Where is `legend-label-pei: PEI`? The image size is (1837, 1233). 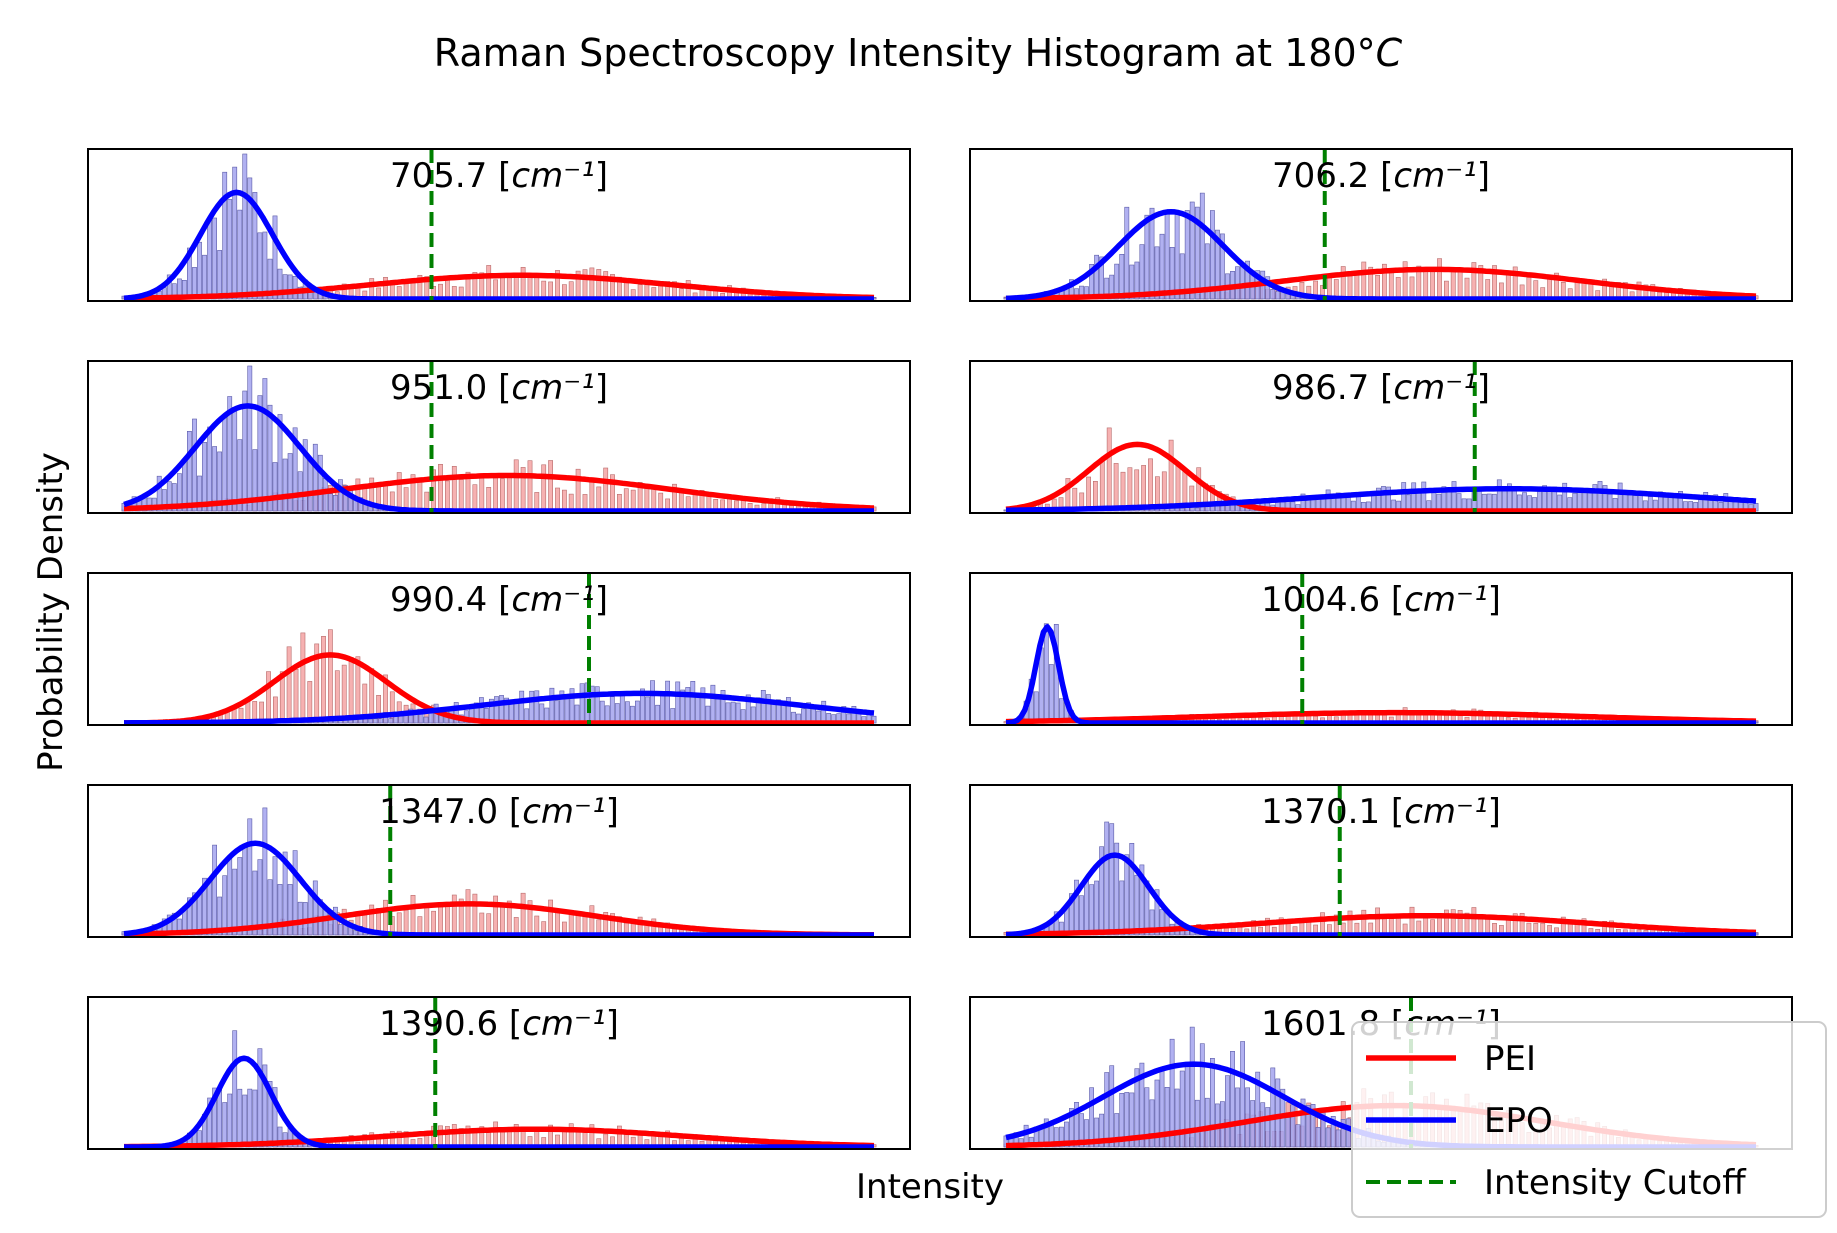 legend-label-pei: PEI is located at coordinates (1510, 1059).